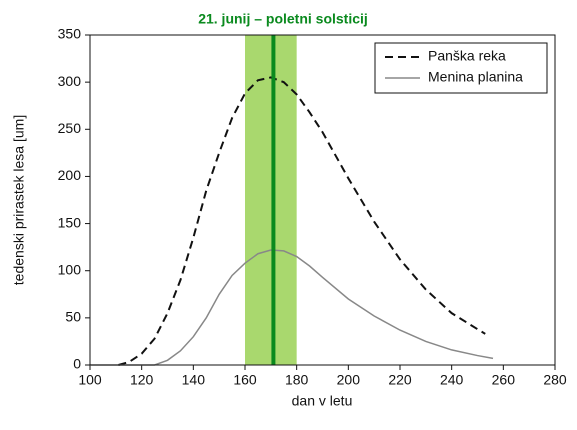  What do you see at coordinates (70, 269) in the screenshot?
I see `y-tick-label: 100` at bounding box center [70, 269].